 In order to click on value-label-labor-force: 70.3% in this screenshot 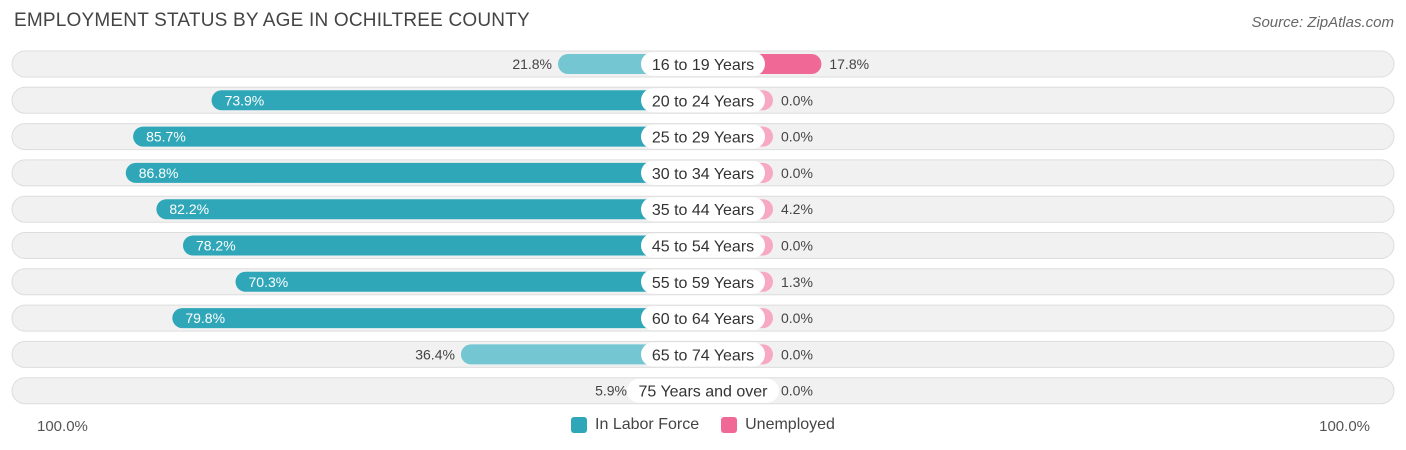, I will do `click(269, 282)`.